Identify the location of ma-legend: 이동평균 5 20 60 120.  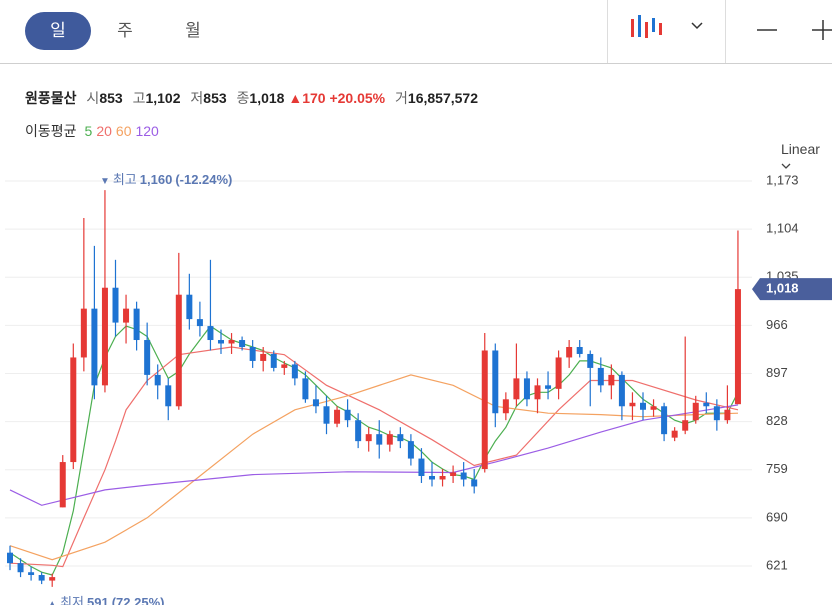
(92, 131).